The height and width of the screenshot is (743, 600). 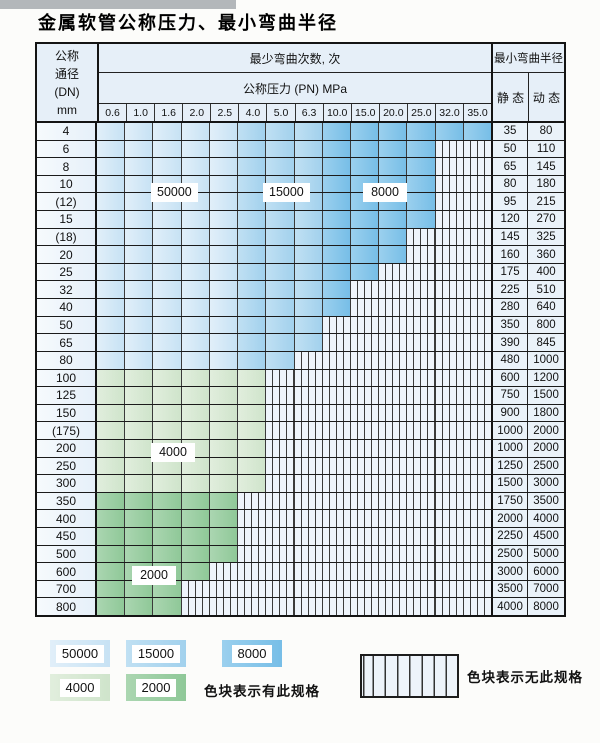 I want to click on region-count-label: 8000, so click(x=385, y=192).